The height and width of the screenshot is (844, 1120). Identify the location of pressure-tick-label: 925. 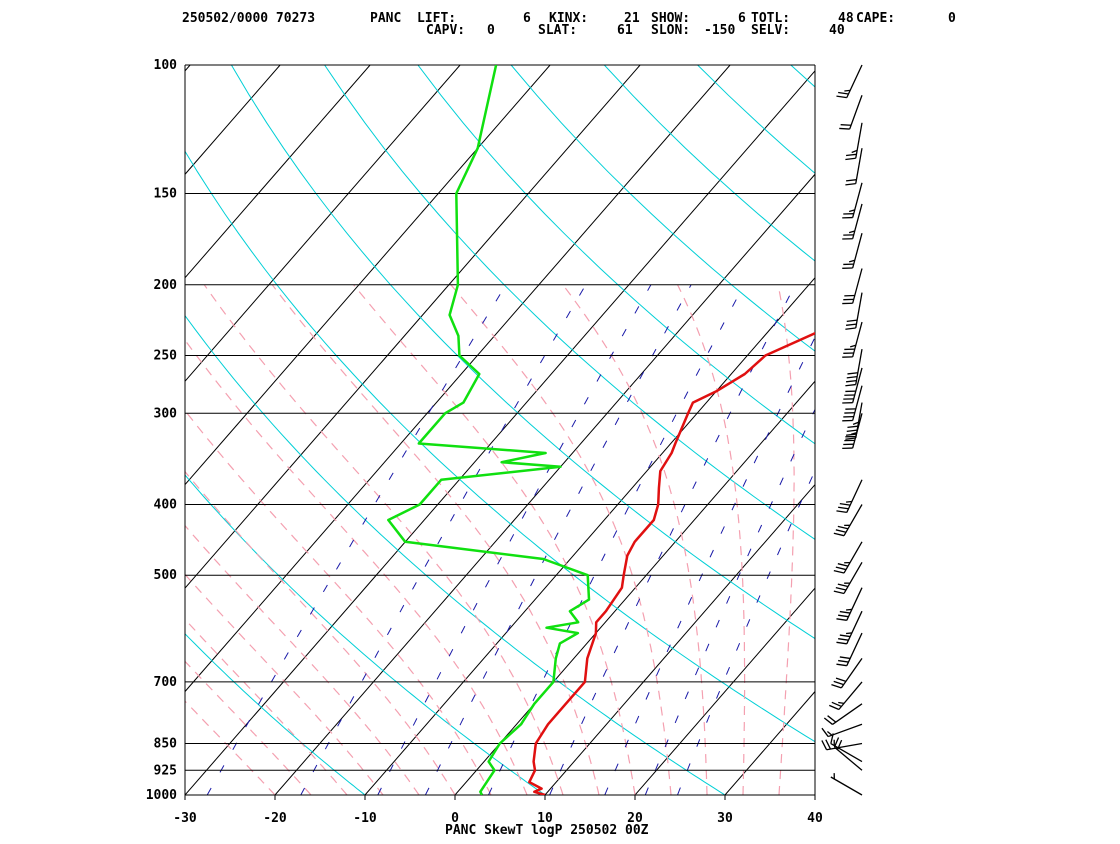
(165, 770).